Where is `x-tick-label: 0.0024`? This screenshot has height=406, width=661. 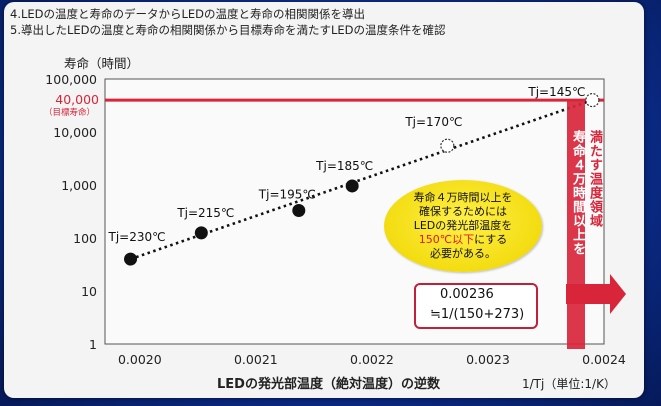
x-tick-label: 0.0024 is located at coordinates (604, 359).